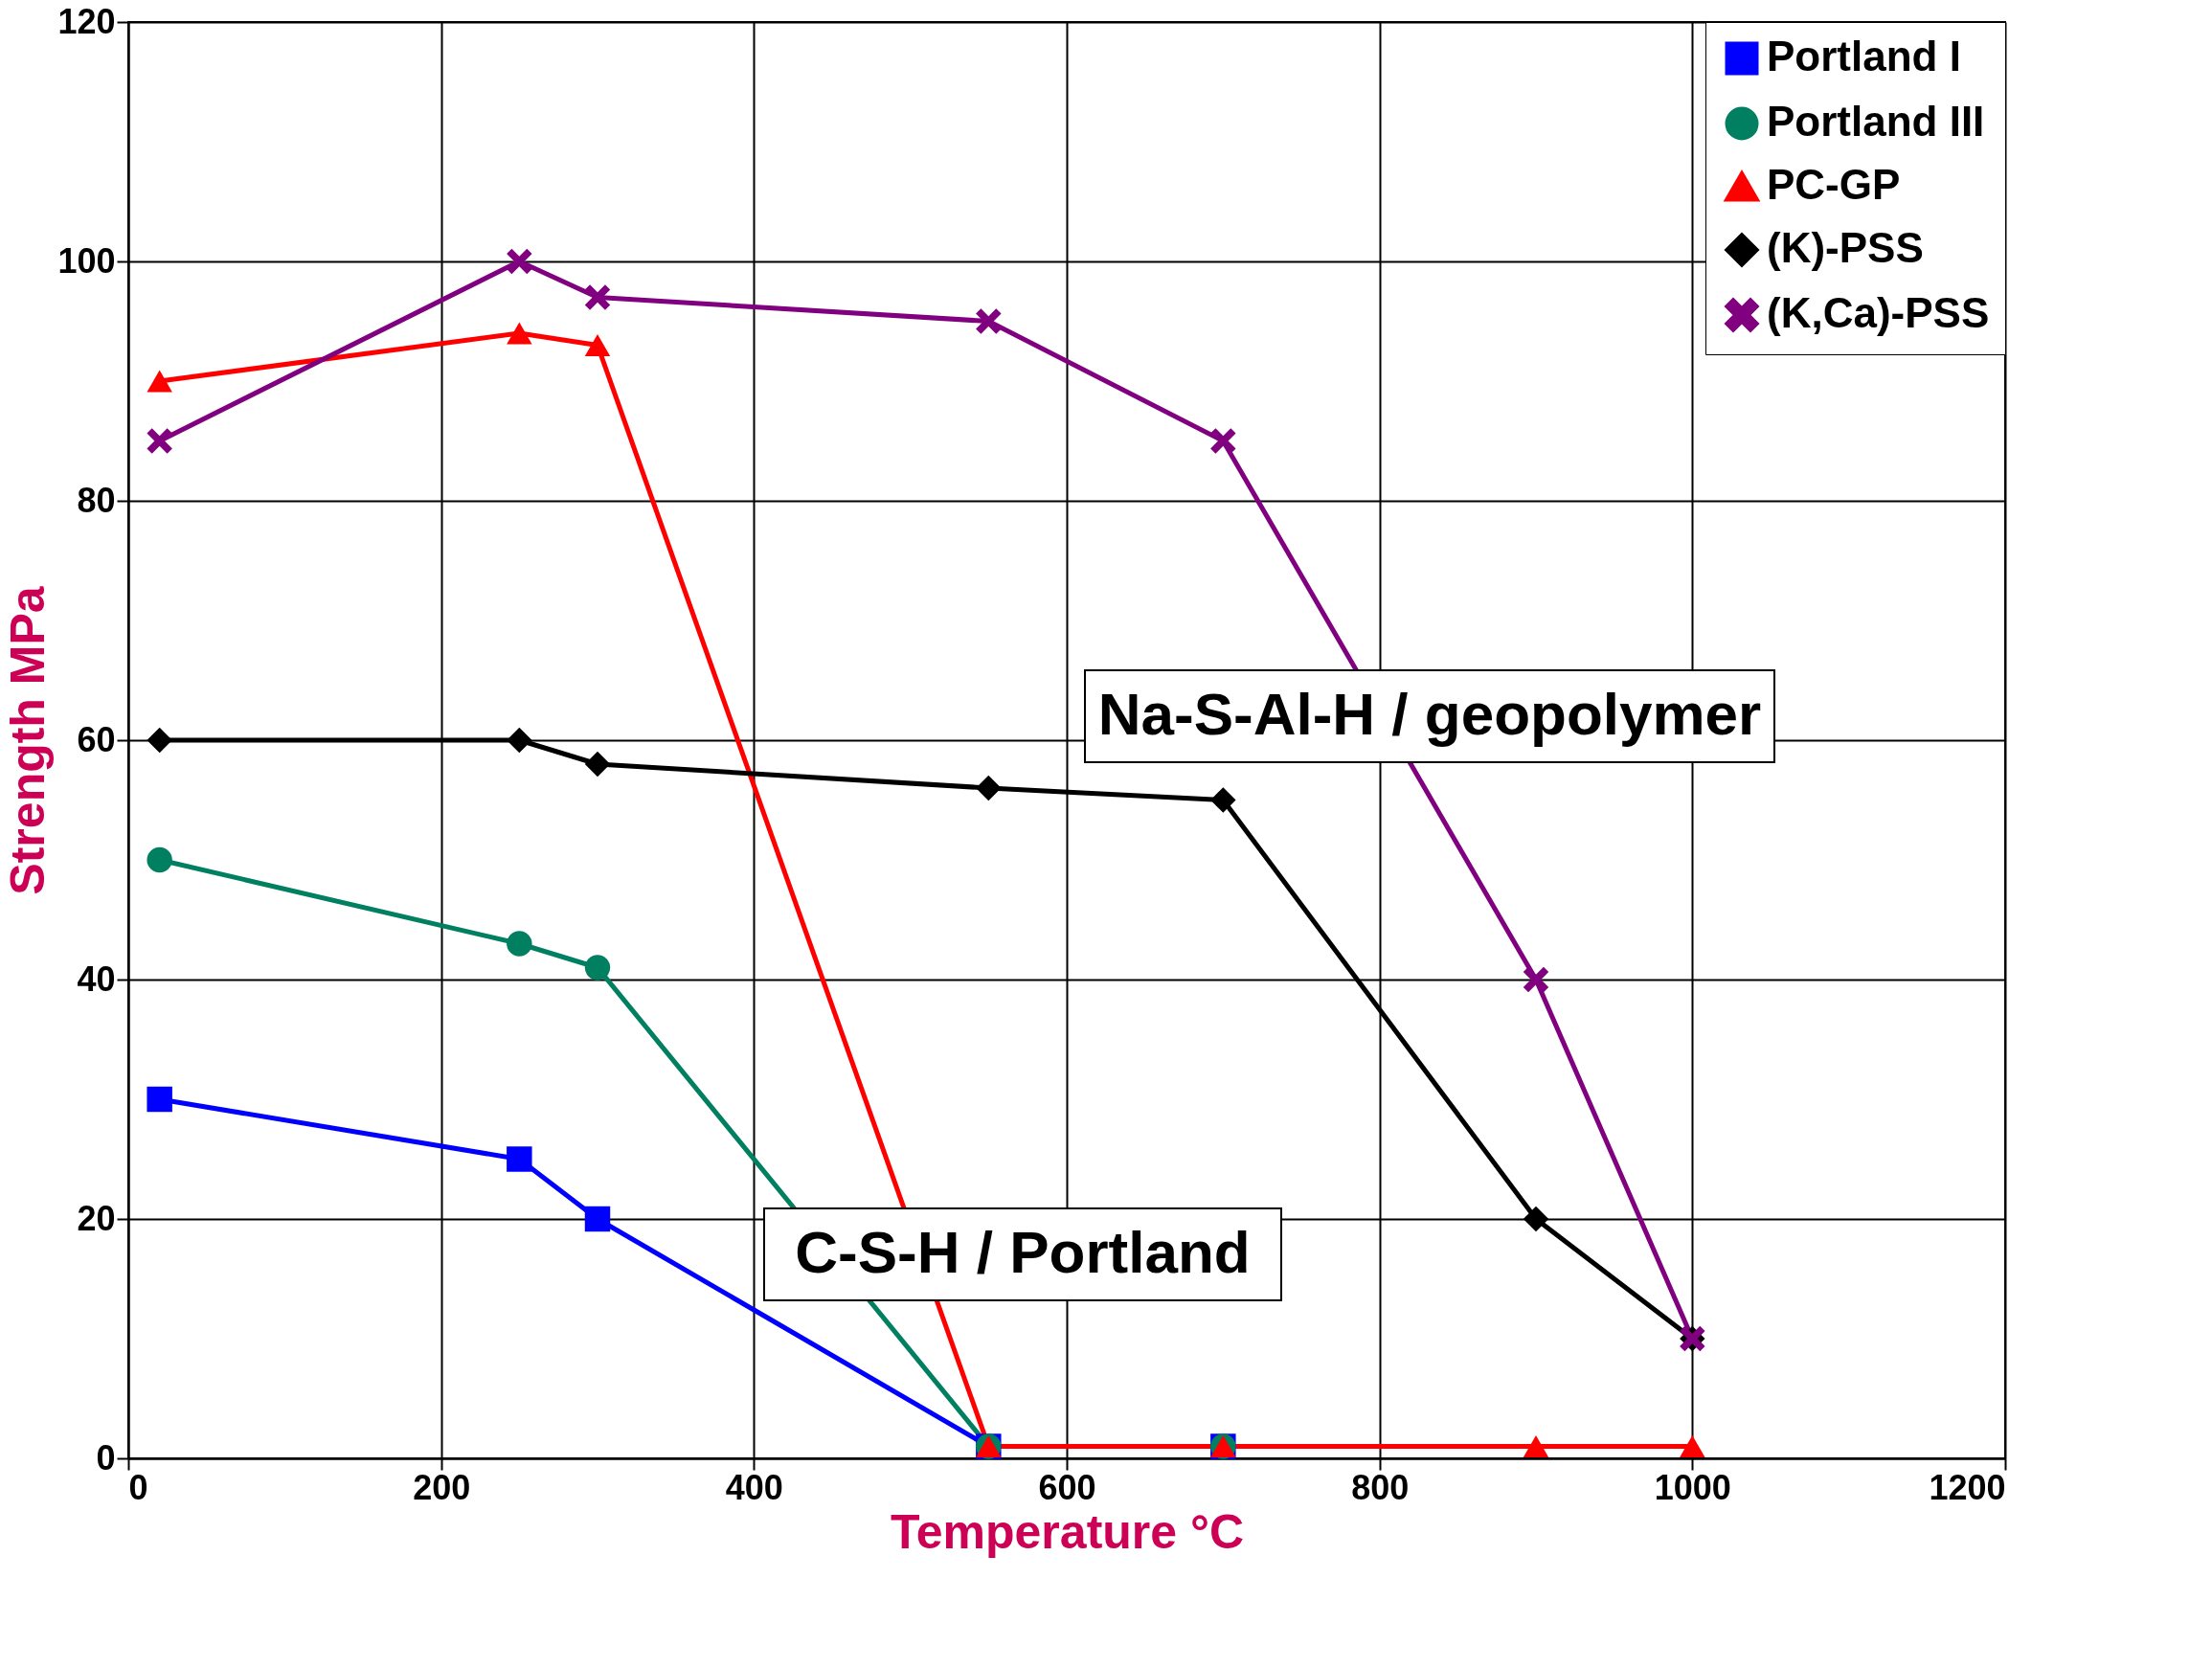 Image resolution: width=2212 pixels, height=1669 pixels. Describe the element at coordinates (28, 740) in the screenshot. I see `y-axis-title: Strength MPa` at that location.